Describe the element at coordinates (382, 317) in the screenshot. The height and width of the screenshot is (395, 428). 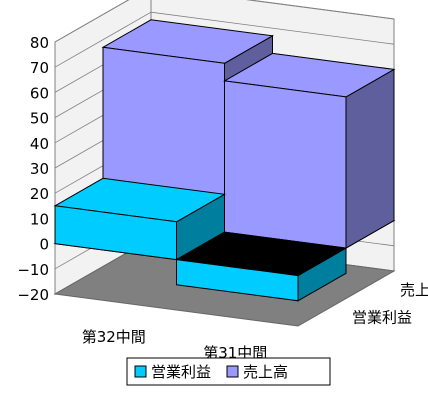
I see `series-axis-label: 営業利益` at that location.